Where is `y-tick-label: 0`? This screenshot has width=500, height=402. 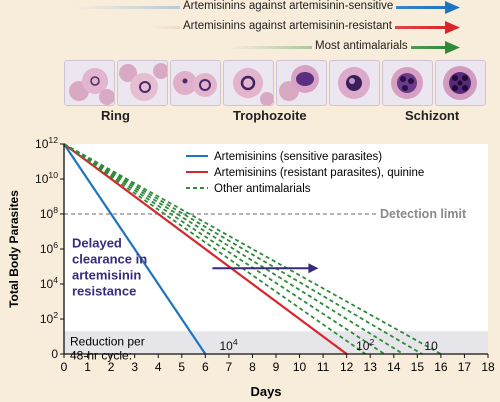
y-tick-label: 0 is located at coordinates (54, 354).